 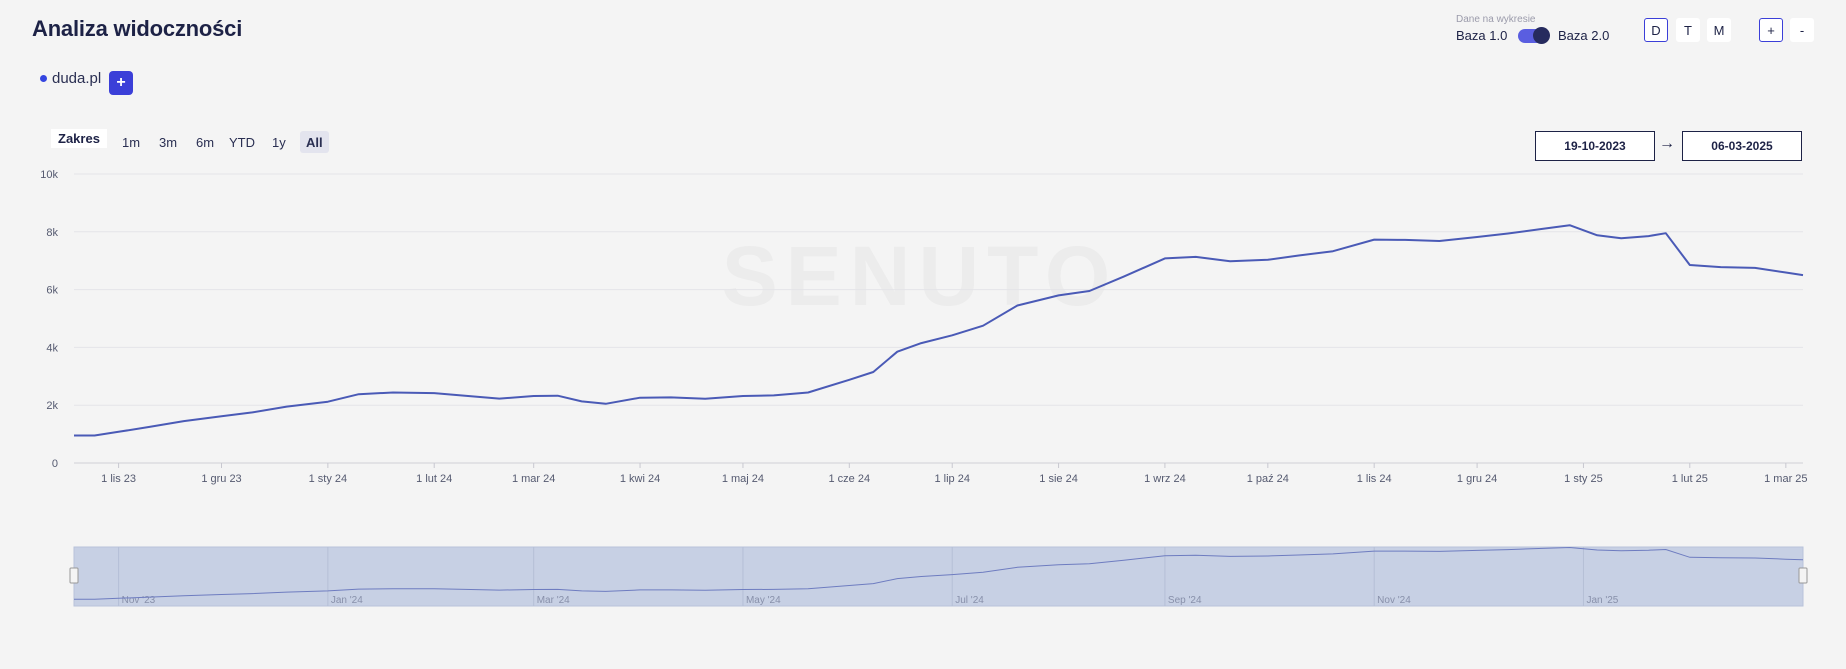 What do you see at coordinates (1374, 479) in the screenshot?
I see `x-tick-label: 1 lis 24` at bounding box center [1374, 479].